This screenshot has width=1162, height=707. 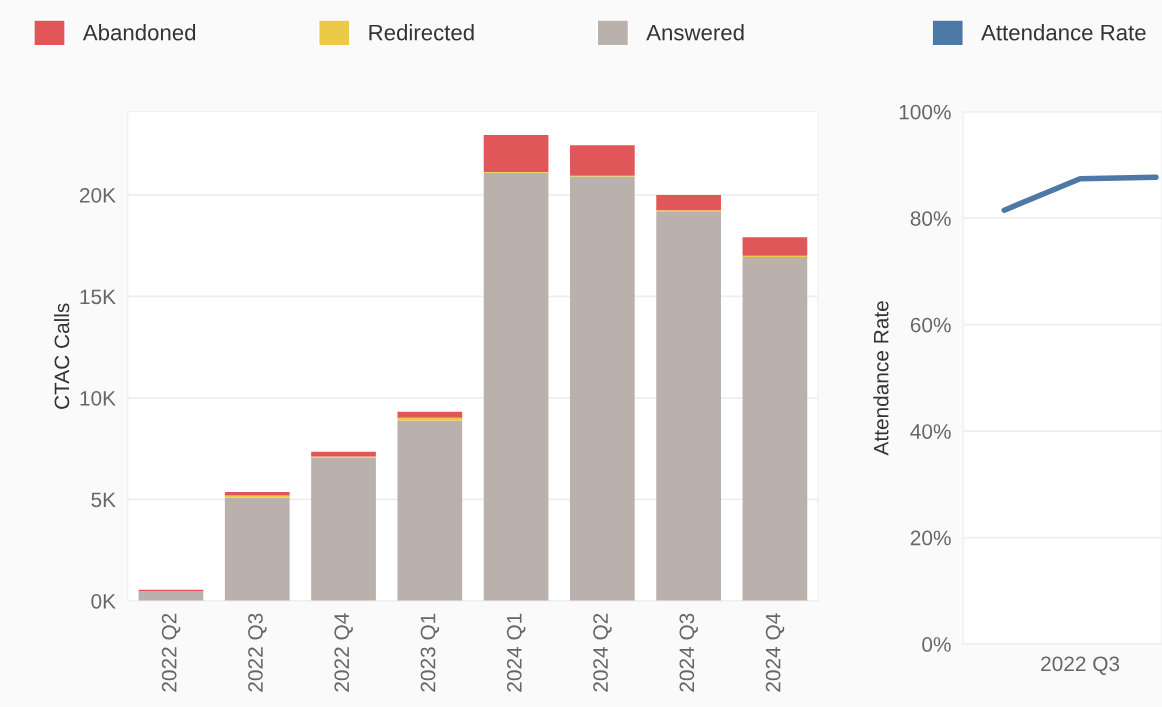 What do you see at coordinates (61, 356) in the screenshot?
I see `y-axis-title: CTAC Calls` at bounding box center [61, 356].